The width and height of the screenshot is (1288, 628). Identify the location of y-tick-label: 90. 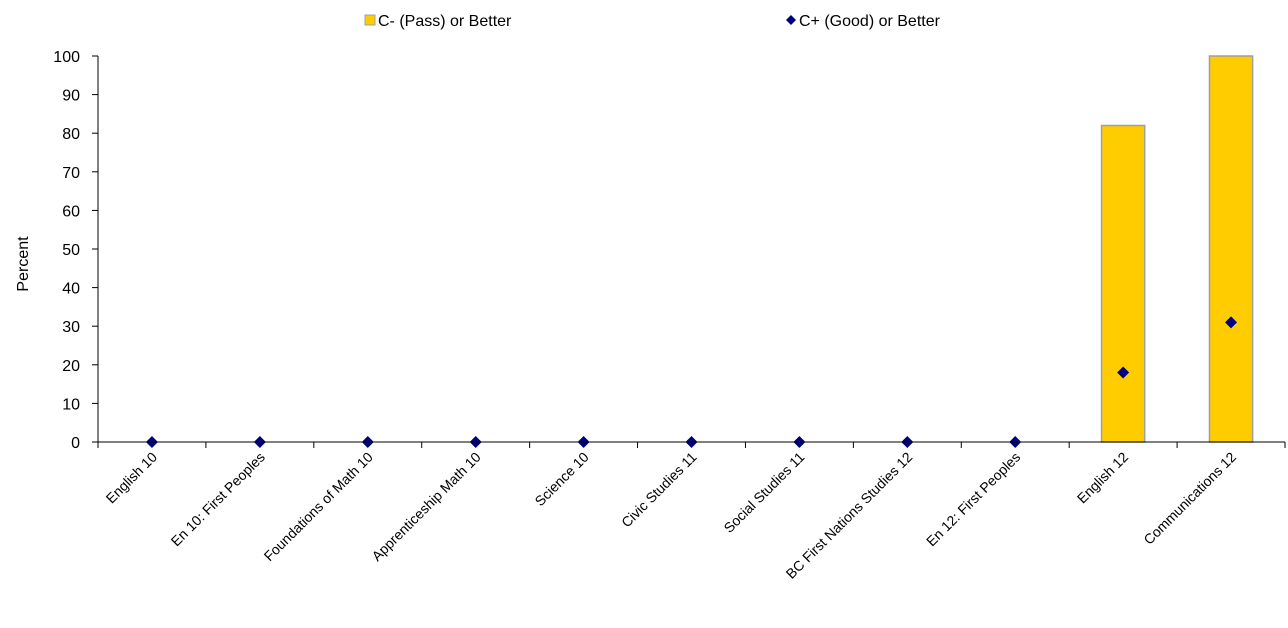
(71, 96).